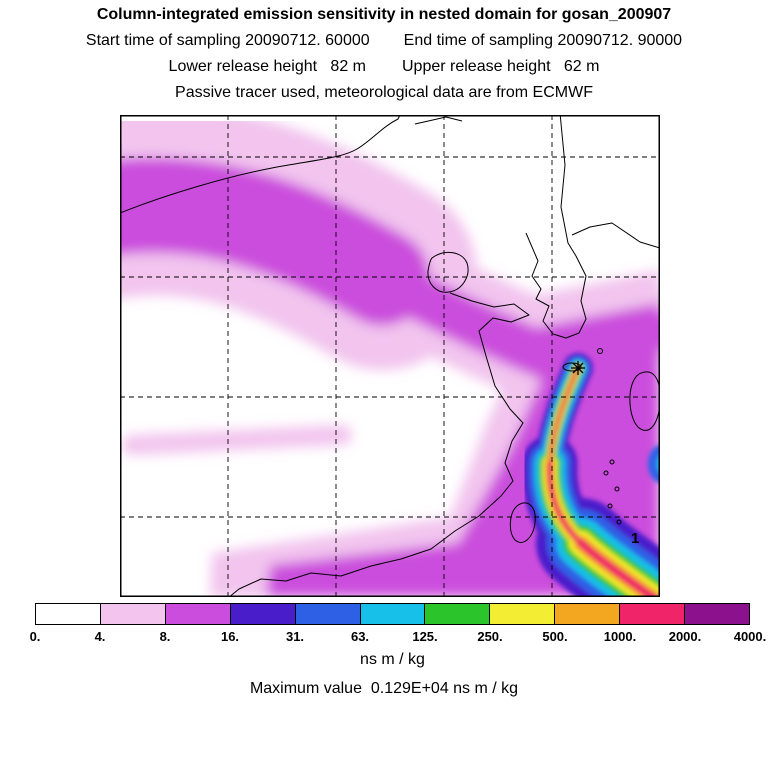 This screenshot has width=768, height=768. I want to click on taiwan-coast, so click(522, 522).